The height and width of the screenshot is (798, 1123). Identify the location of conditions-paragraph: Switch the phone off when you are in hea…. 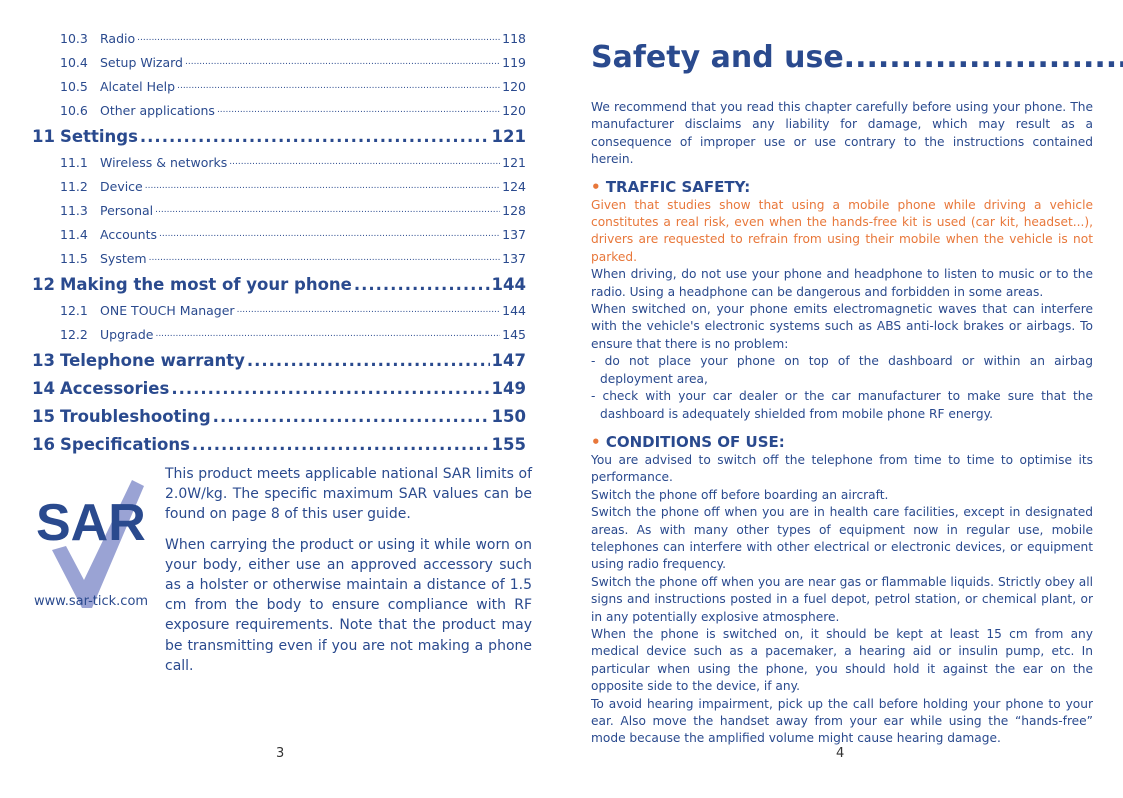
(842, 538).